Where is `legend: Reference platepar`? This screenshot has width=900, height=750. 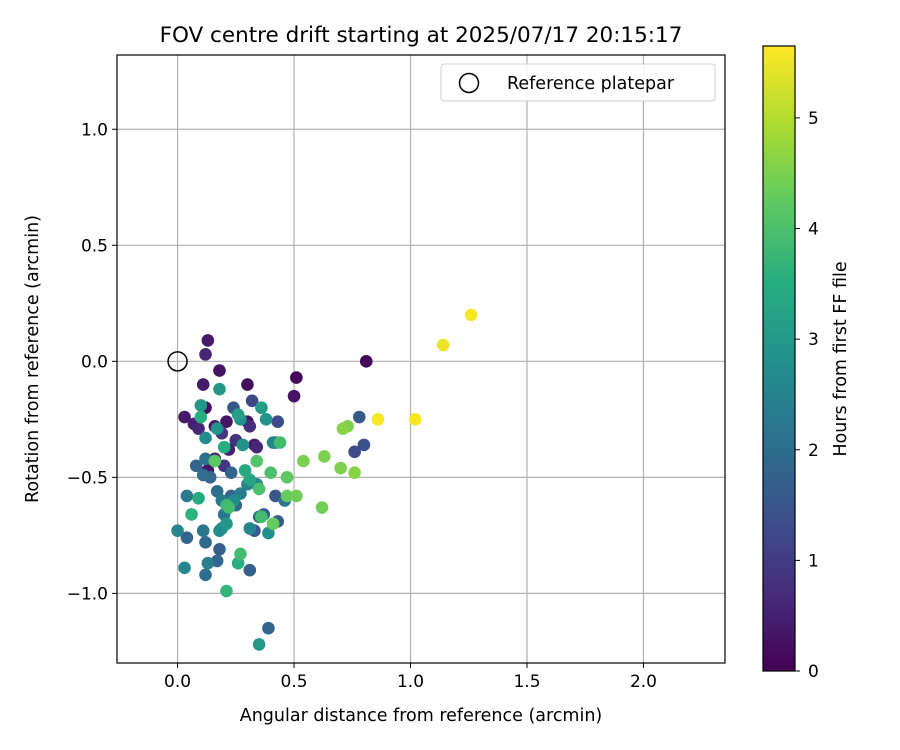 legend: Reference platepar is located at coordinates (578, 82).